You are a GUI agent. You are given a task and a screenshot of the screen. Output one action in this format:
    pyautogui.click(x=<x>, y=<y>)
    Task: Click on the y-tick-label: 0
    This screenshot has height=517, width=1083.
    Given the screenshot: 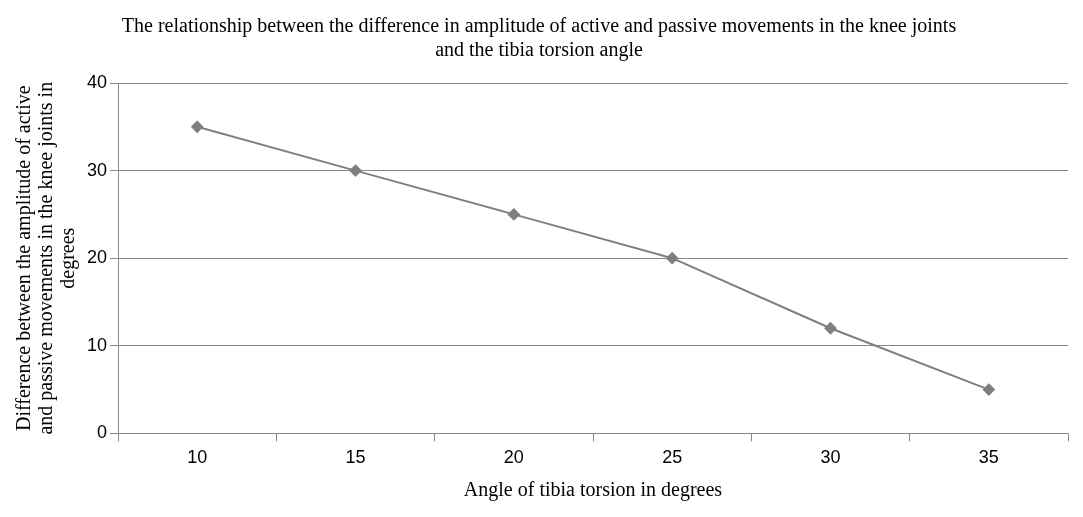 What is the action you would take?
    pyautogui.click(x=102, y=432)
    